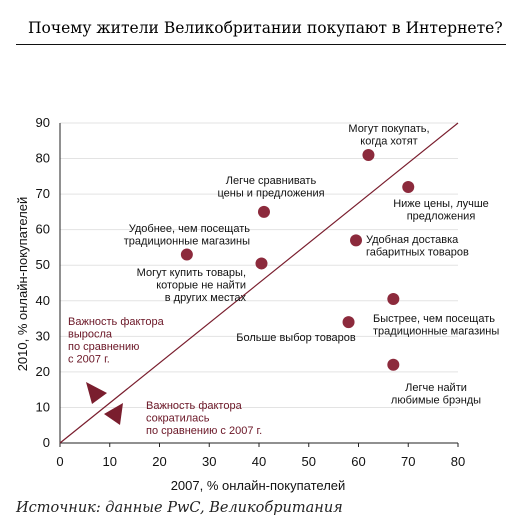 This screenshot has height=526, width=526. Describe the element at coordinates (434, 319) in the screenshot. I see `data-label-7-line-1: Быстрее, чем посещать` at that location.